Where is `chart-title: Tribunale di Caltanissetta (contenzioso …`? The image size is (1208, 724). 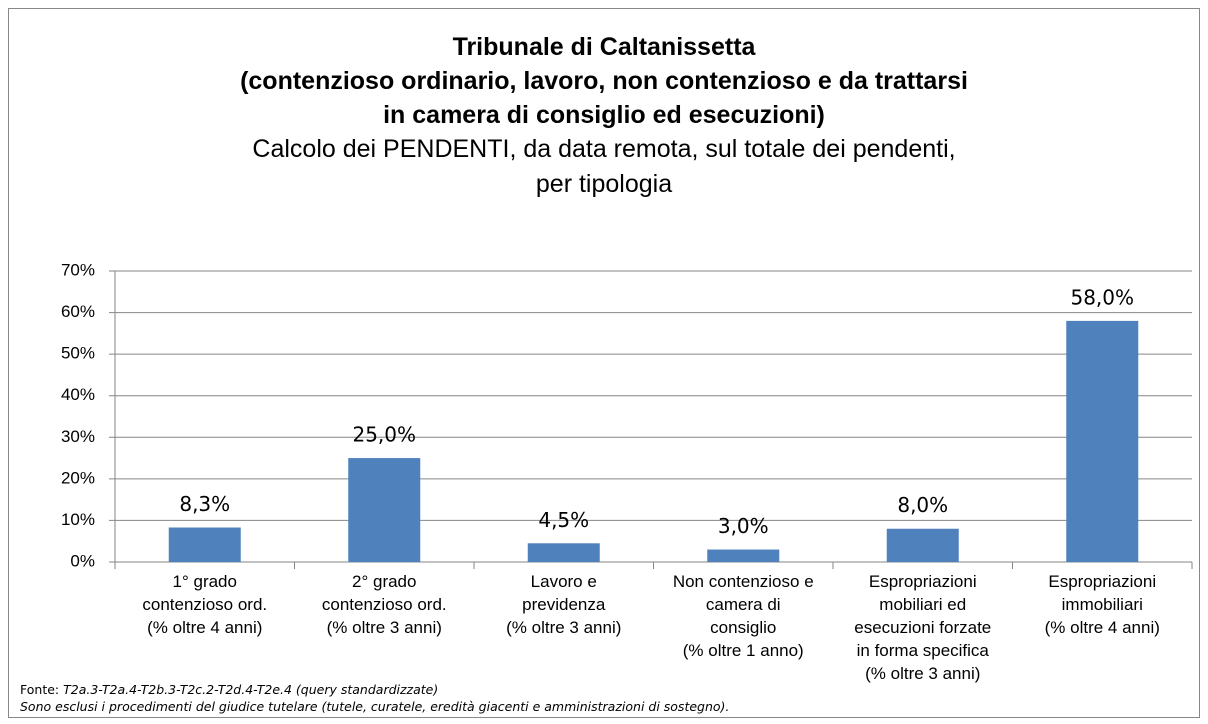
chart-title: Tribunale di Caltanissetta (contenzioso … is located at coordinates (604, 81).